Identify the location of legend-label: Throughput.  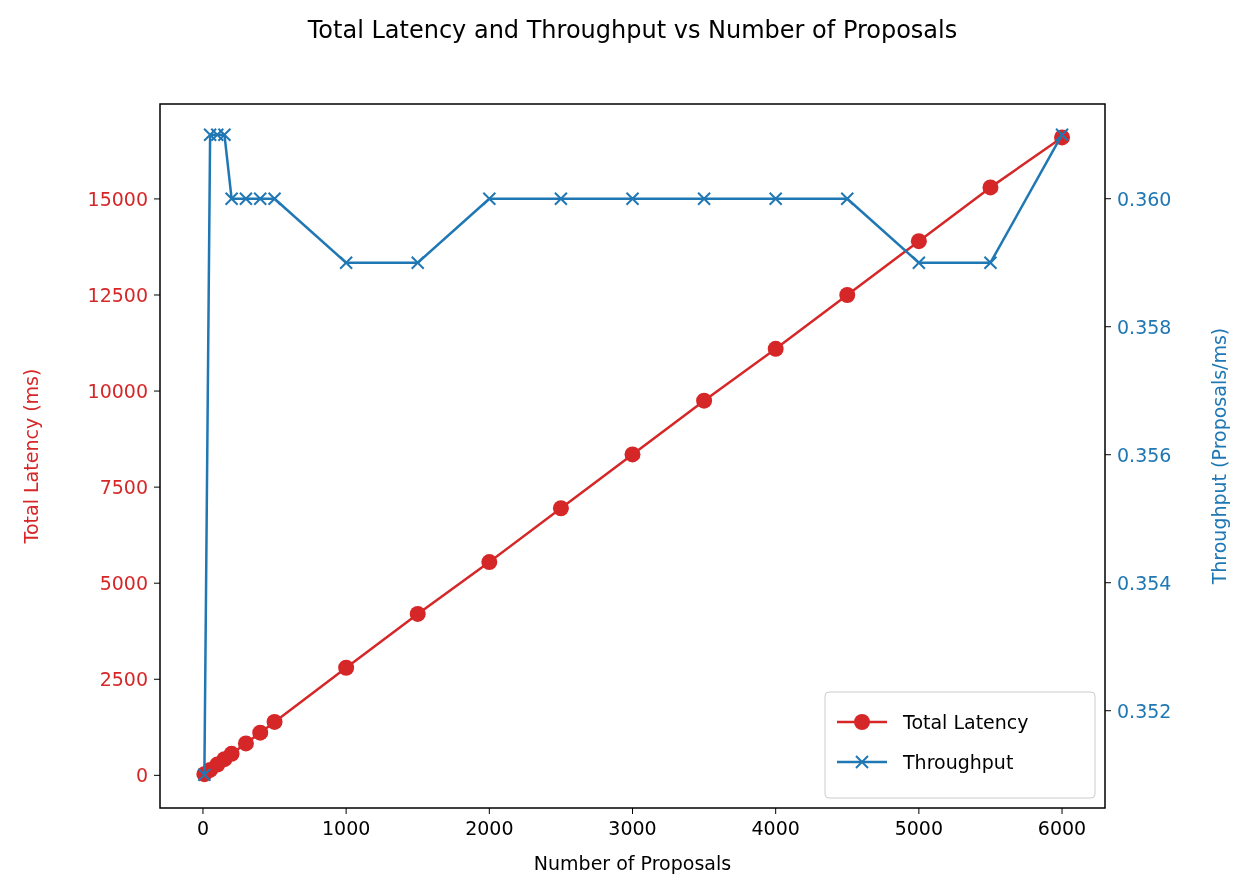
(958, 762).